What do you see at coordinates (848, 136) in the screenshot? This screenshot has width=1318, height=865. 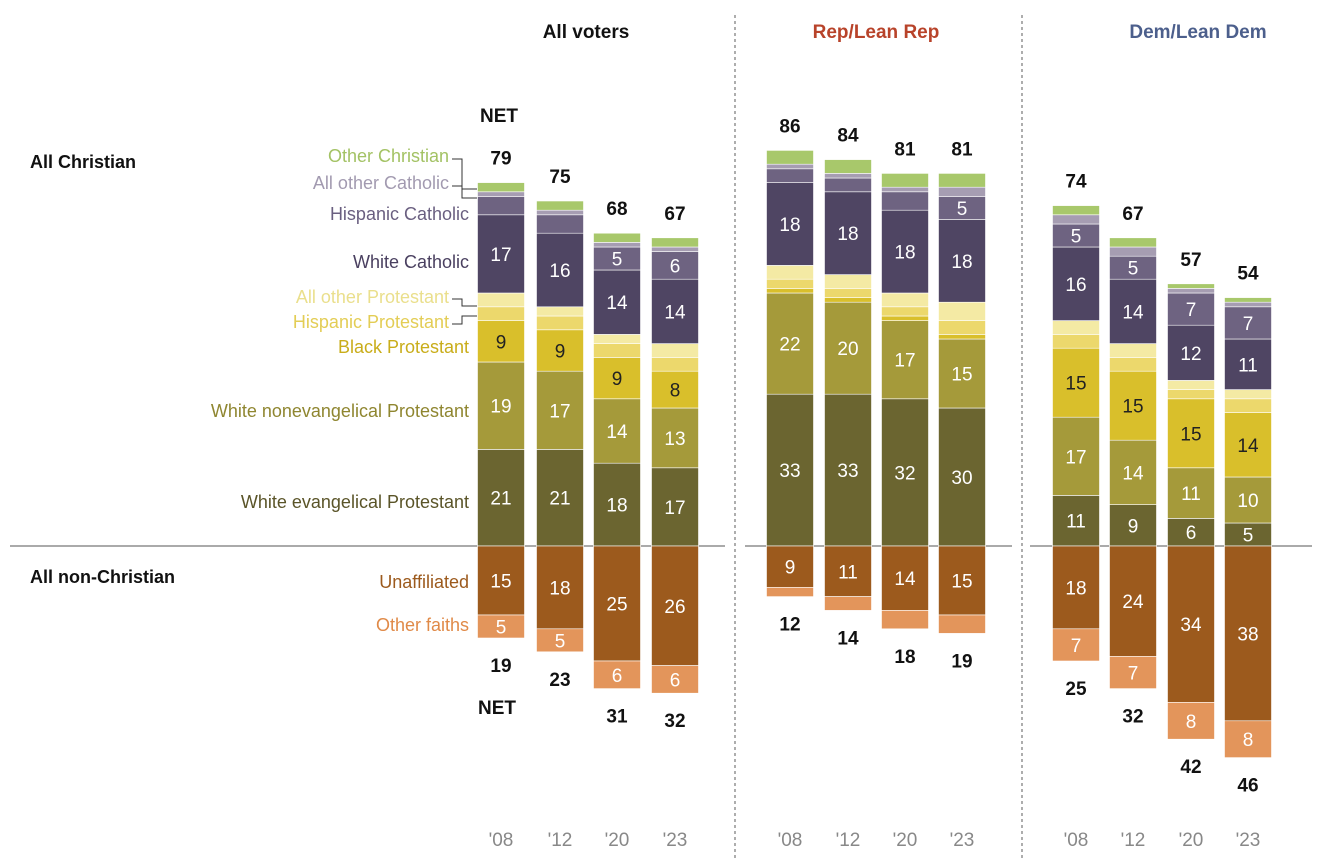 I see `net-christian-label: 84` at bounding box center [848, 136].